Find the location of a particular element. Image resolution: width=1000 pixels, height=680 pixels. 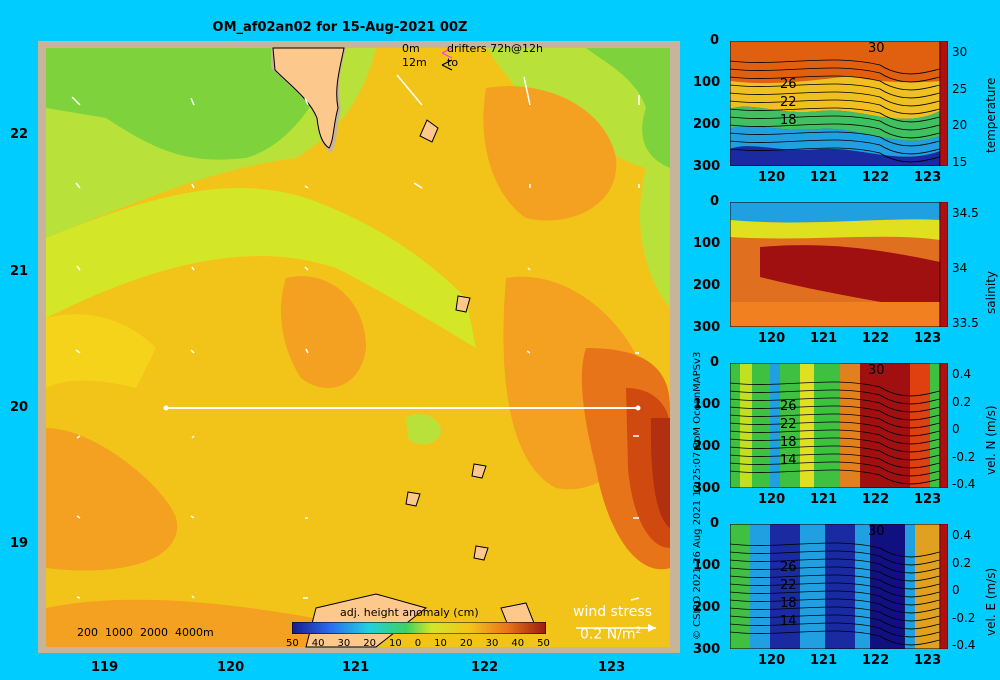

legend-depth-12: 12m is located at coordinates (414, 62).